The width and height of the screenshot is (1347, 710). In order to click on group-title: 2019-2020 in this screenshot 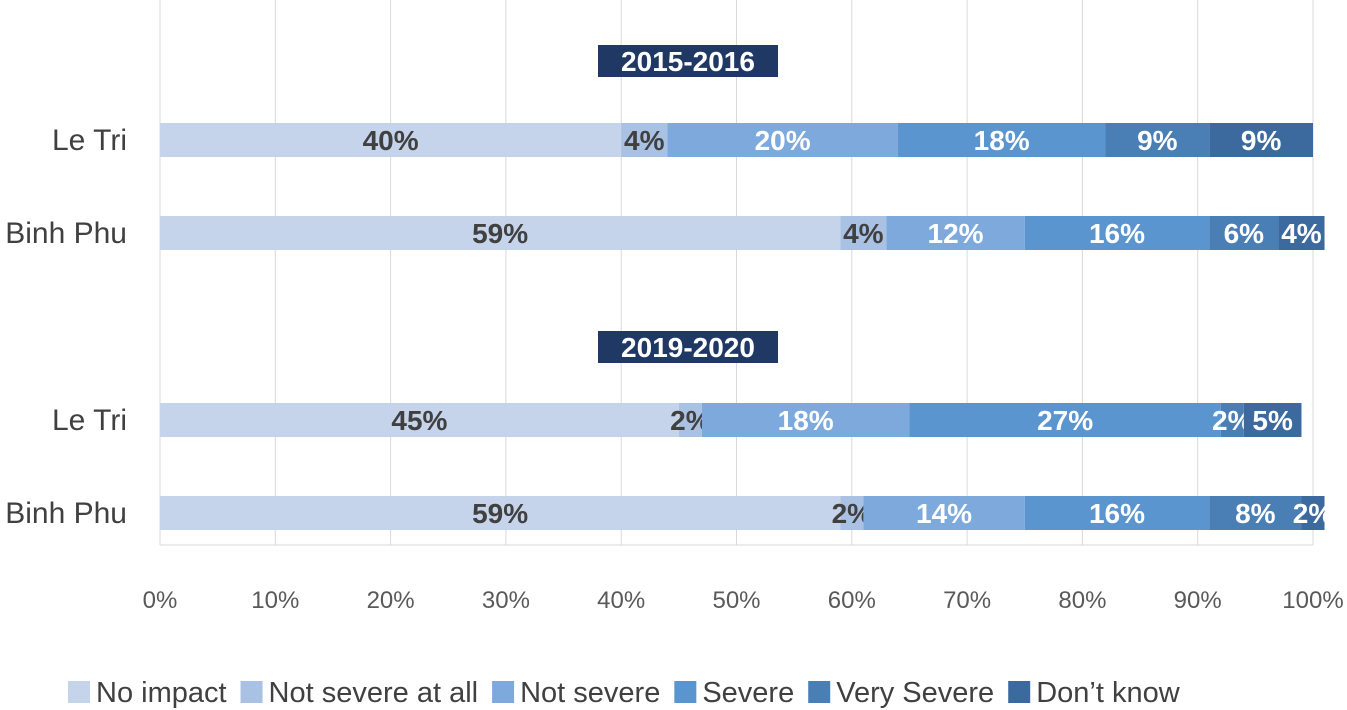, I will do `click(688, 347)`.